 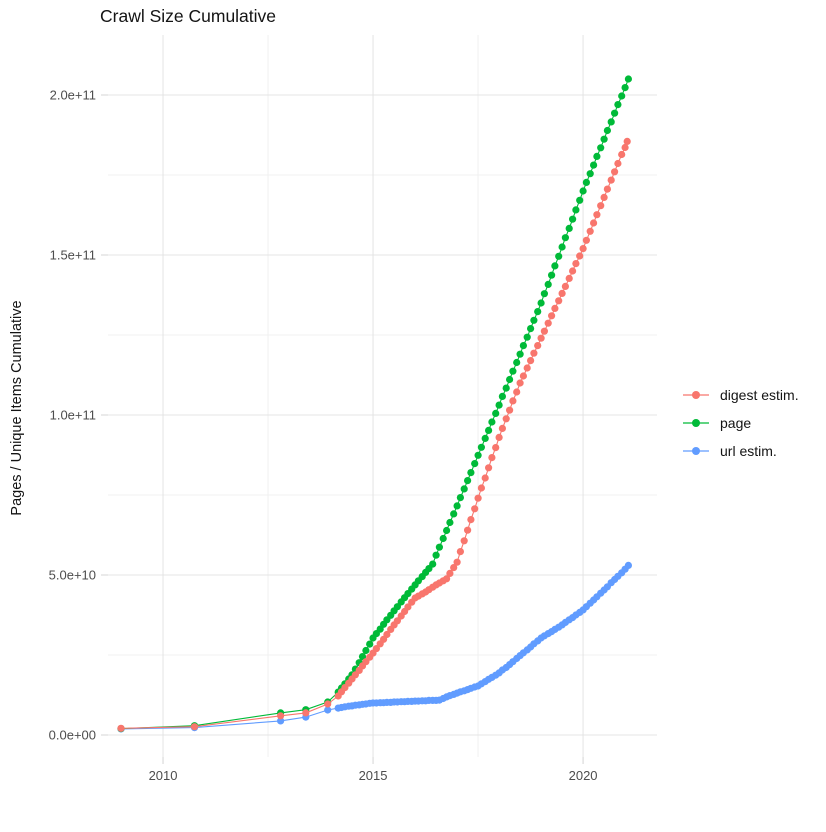 I want to click on x-tick-label: 2010, so click(x=163, y=775).